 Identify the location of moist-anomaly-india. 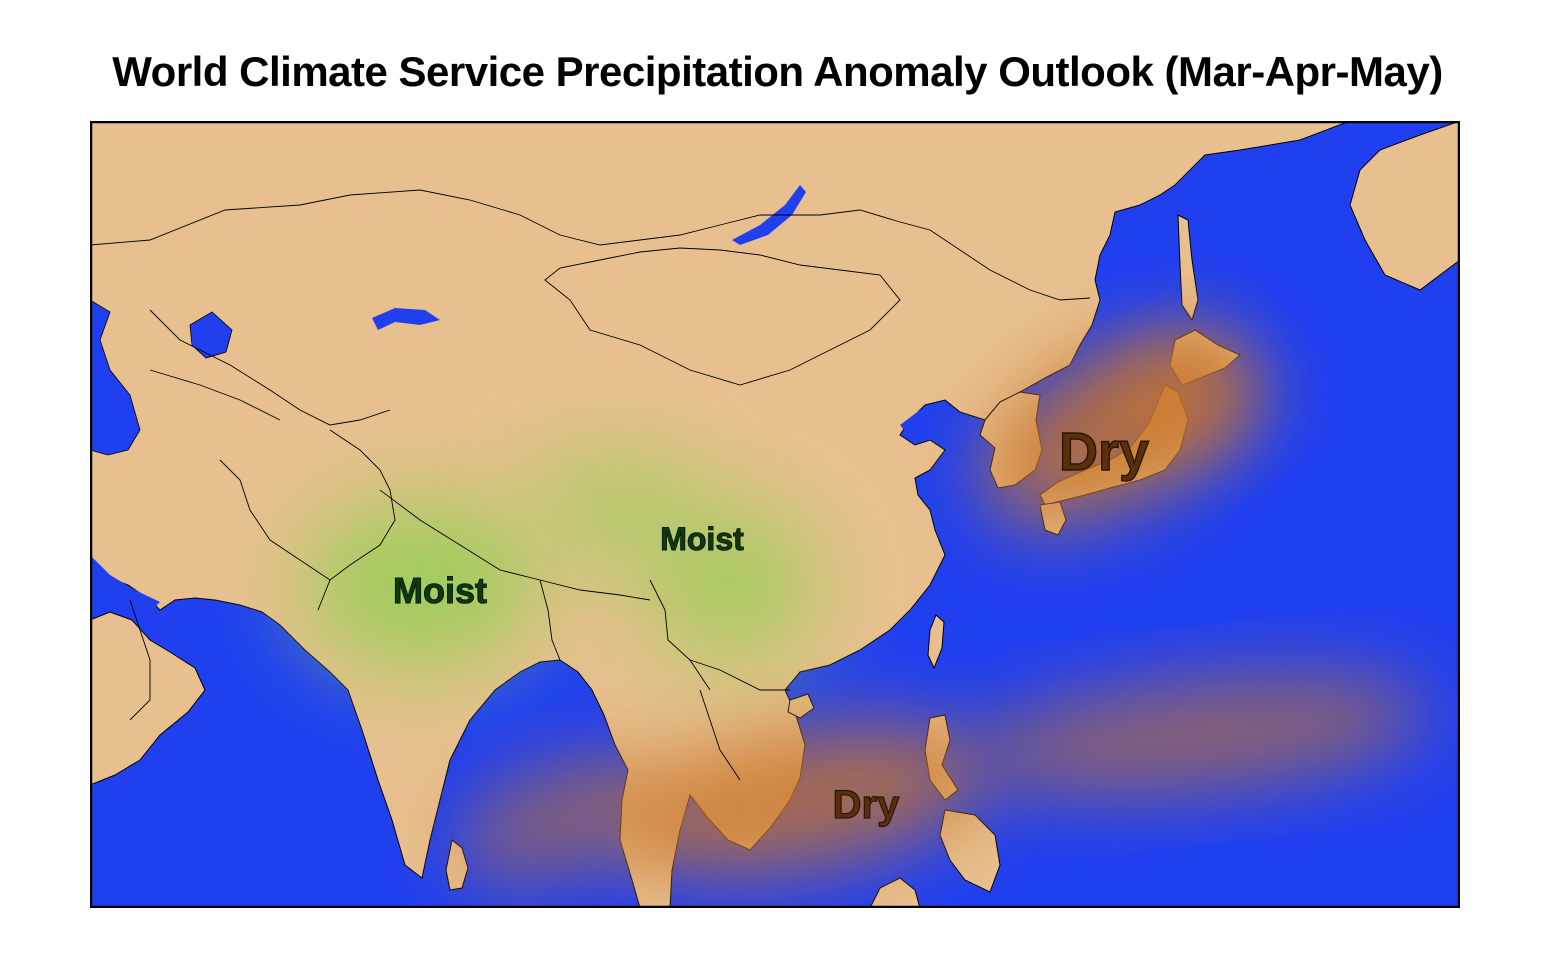
(420, 585).